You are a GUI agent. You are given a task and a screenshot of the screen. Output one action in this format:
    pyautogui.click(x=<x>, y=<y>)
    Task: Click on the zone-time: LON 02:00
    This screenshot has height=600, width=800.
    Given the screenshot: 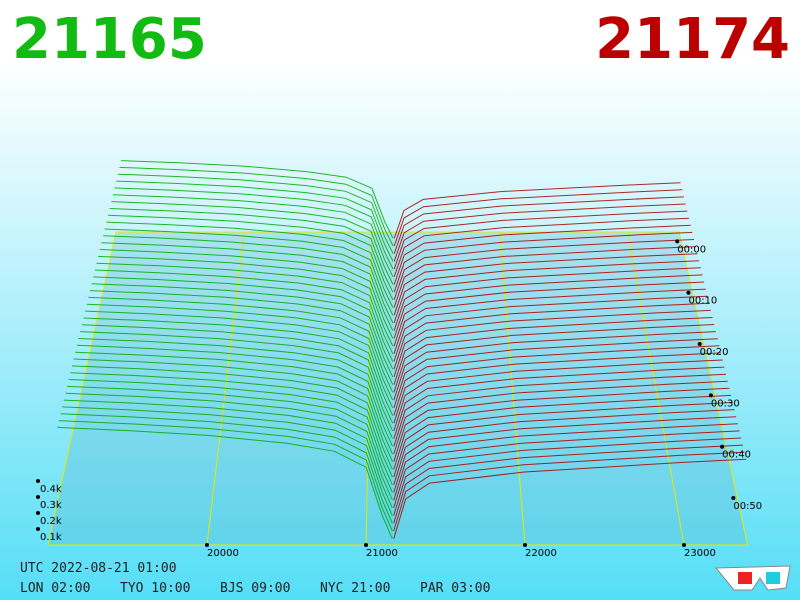 What is the action you would take?
    pyautogui.click(x=55, y=588)
    